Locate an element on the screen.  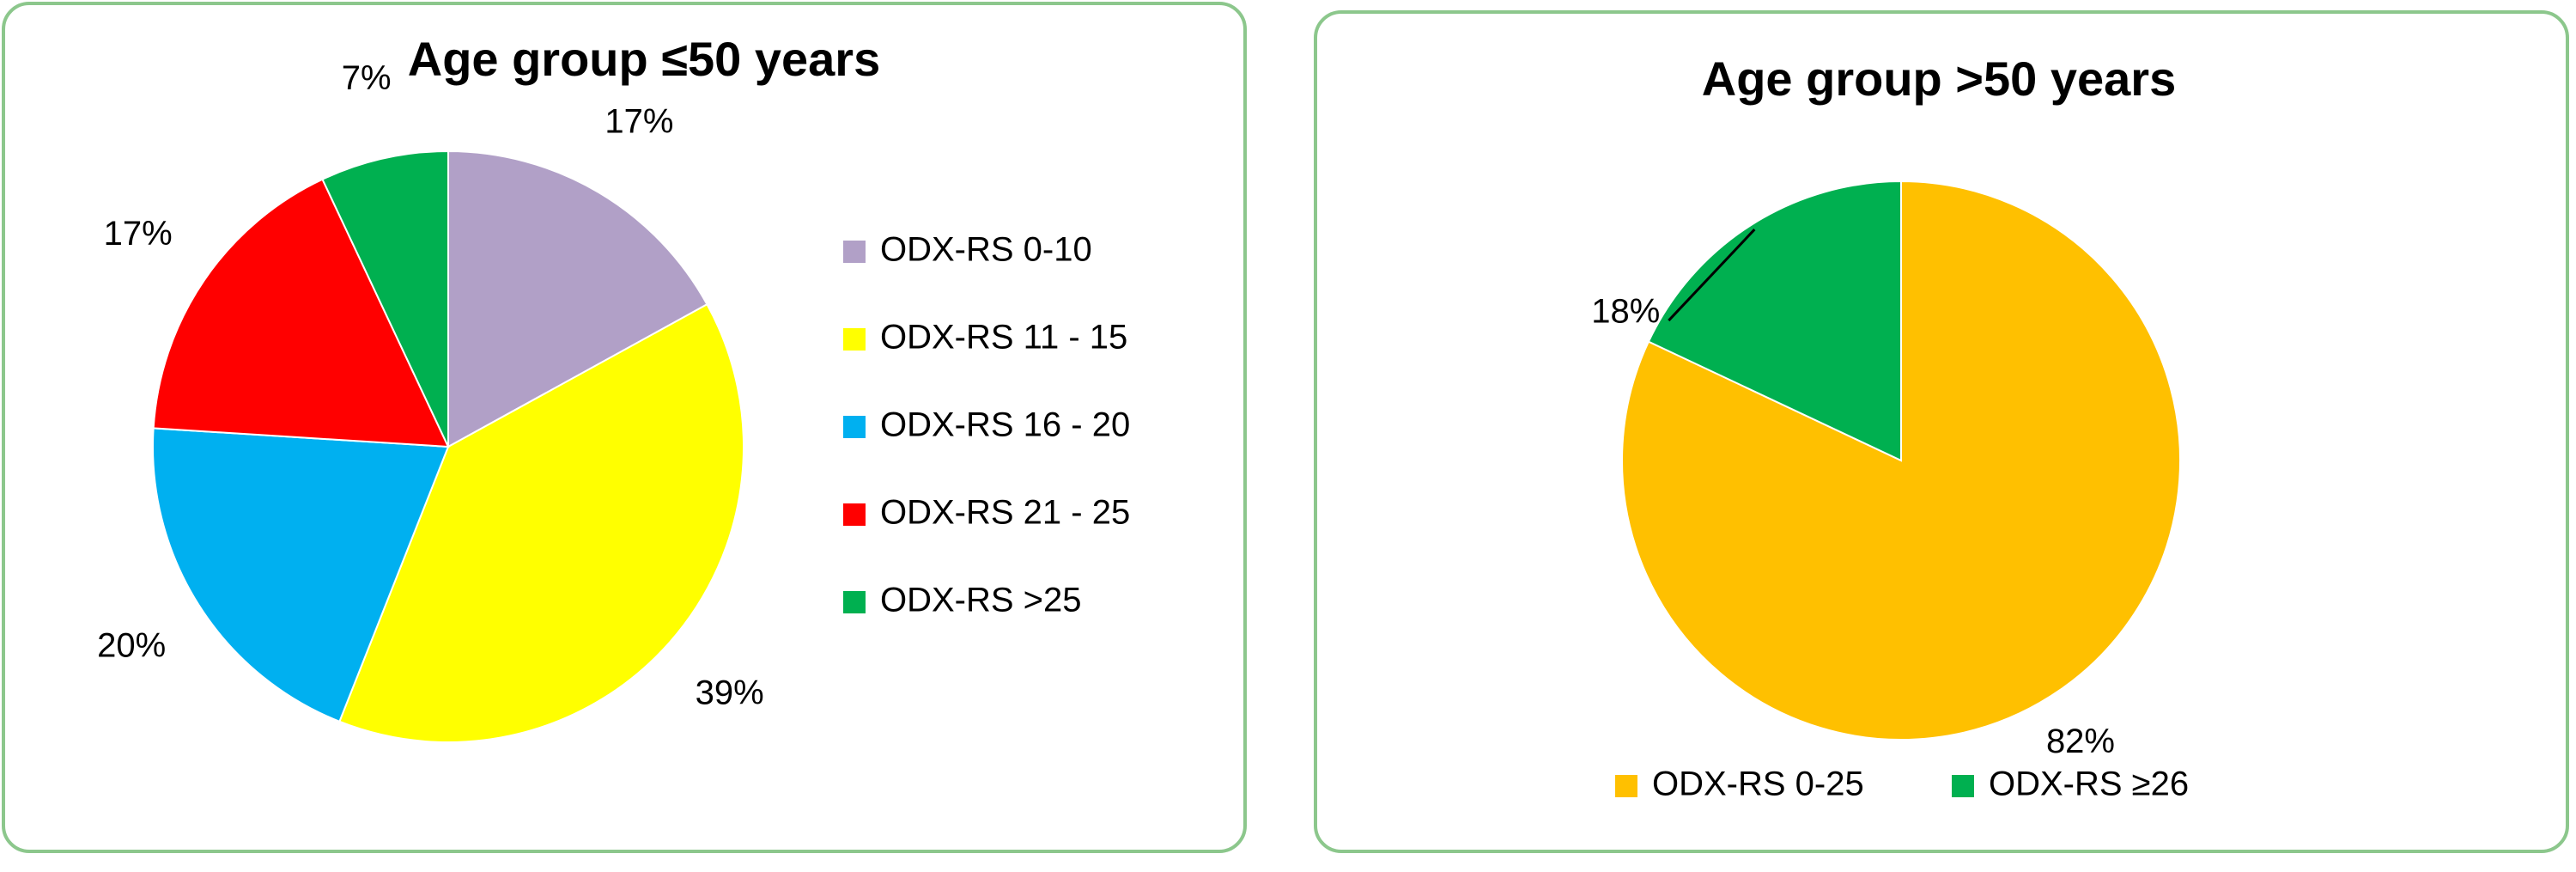
legend-label: ODX-RS 11 - 15 is located at coordinates (1003, 338).